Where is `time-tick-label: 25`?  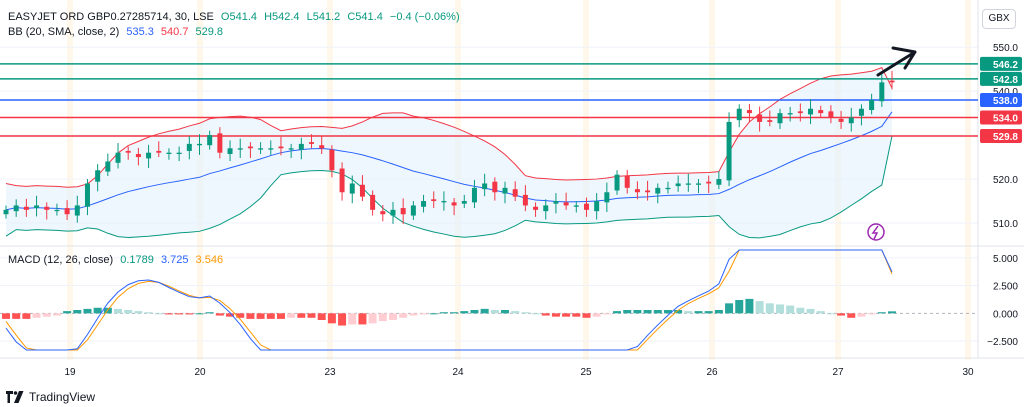 time-tick-label: 25 is located at coordinates (586, 372).